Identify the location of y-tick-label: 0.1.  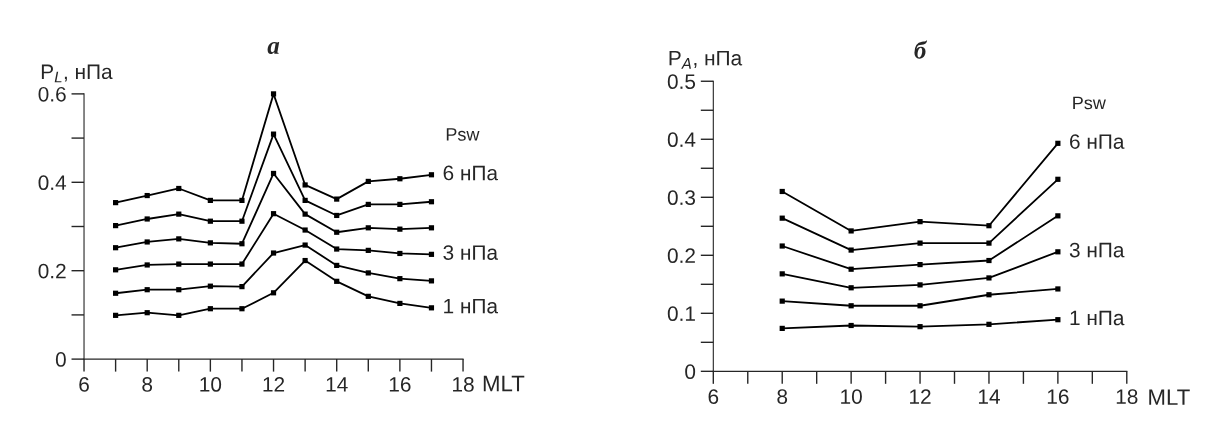
(681, 314).